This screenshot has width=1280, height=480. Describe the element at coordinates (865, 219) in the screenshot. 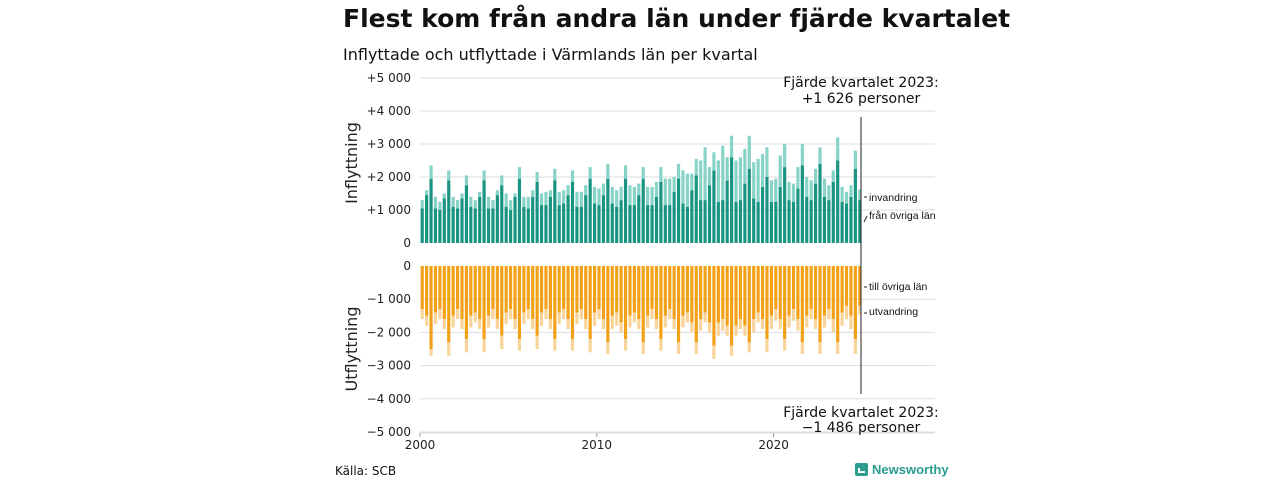

I see `label-tick-fran-ovriga-lan` at that location.